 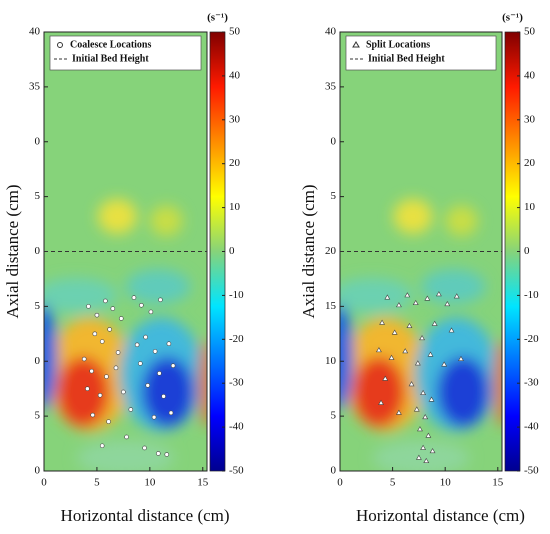 What do you see at coordinates (110, 58) in the screenshot?
I see `legend-label: Initial Bed Height` at bounding box center [110, 58].